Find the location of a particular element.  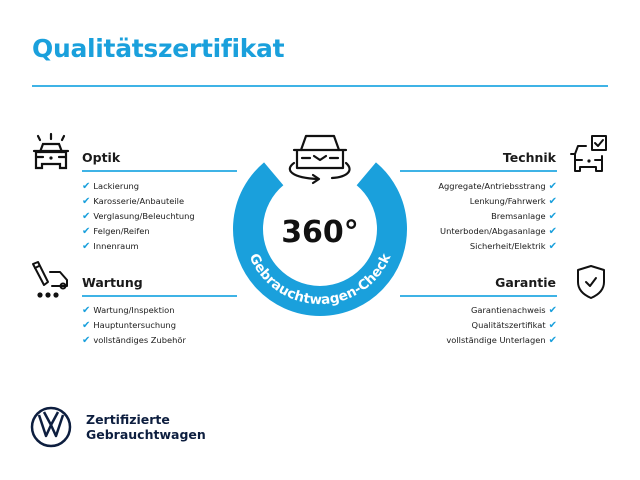

section-label-technik: Technik is located at coordinates (529, 157).